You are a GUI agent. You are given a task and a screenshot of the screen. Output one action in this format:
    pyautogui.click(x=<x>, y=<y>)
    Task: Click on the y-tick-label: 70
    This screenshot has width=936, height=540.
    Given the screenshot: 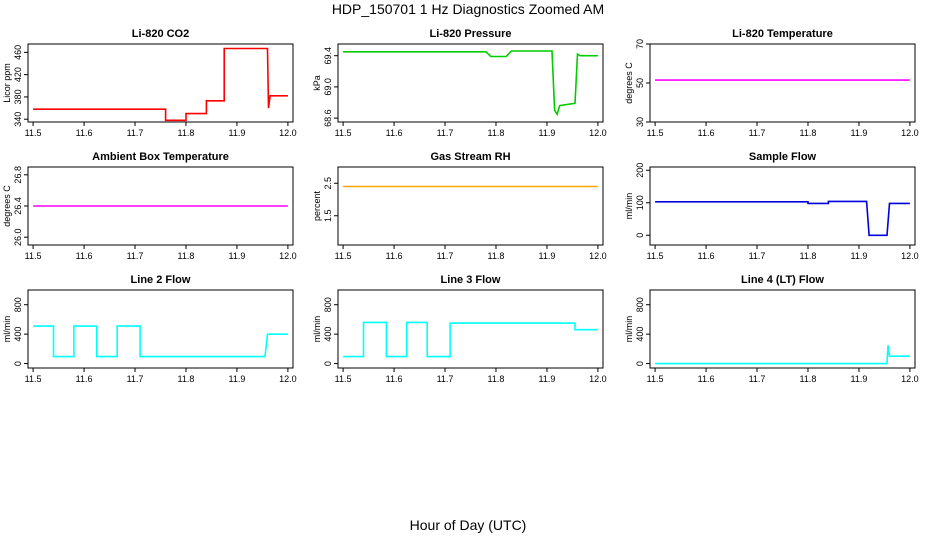 What is the action you would take?
    pyautogui.click(x=640, y=44)
    